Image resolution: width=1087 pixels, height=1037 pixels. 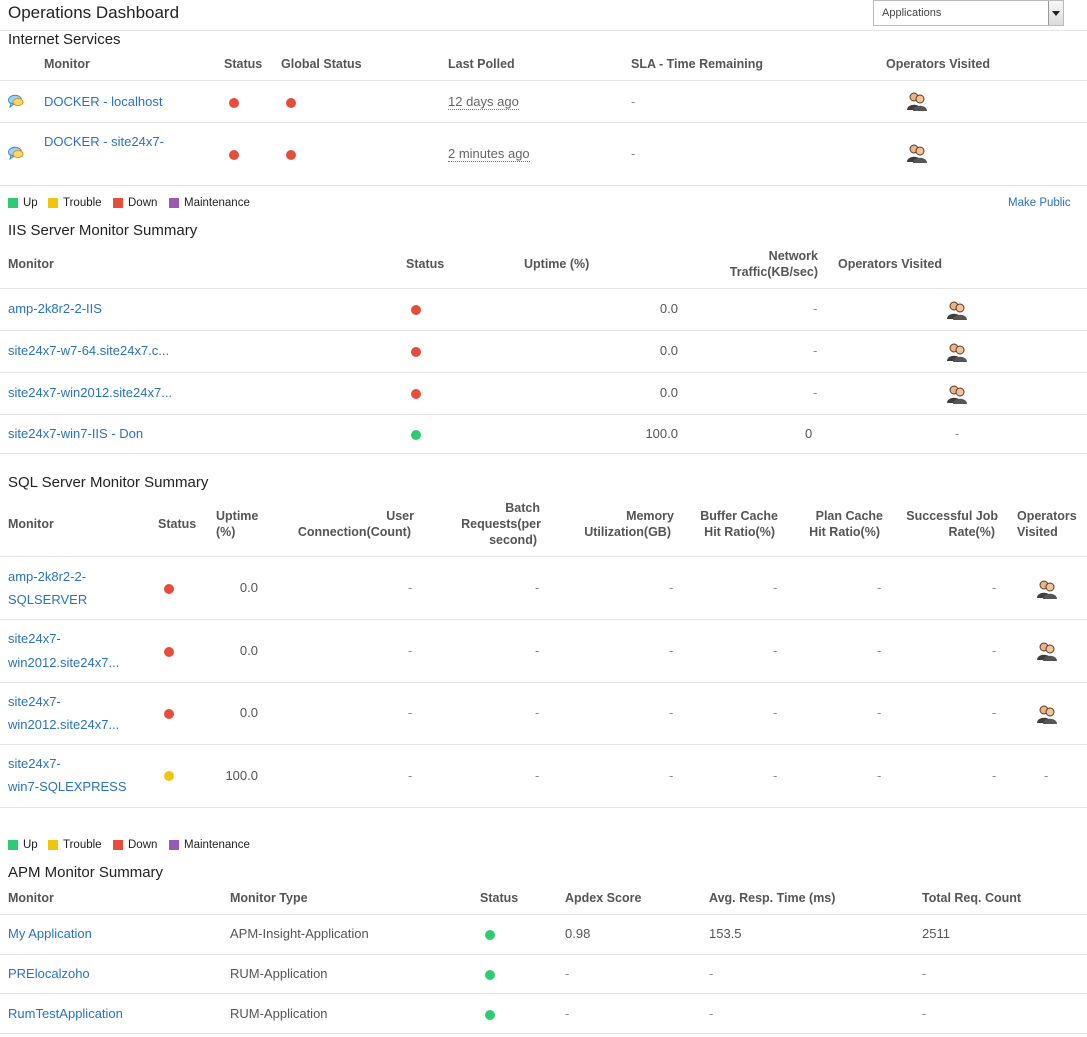 What do you see at coordinates (67, 786) in the screenshot?
I see `monitor-link-line2: win7-SQLEXPRESS` at bounding box center [67, 786].